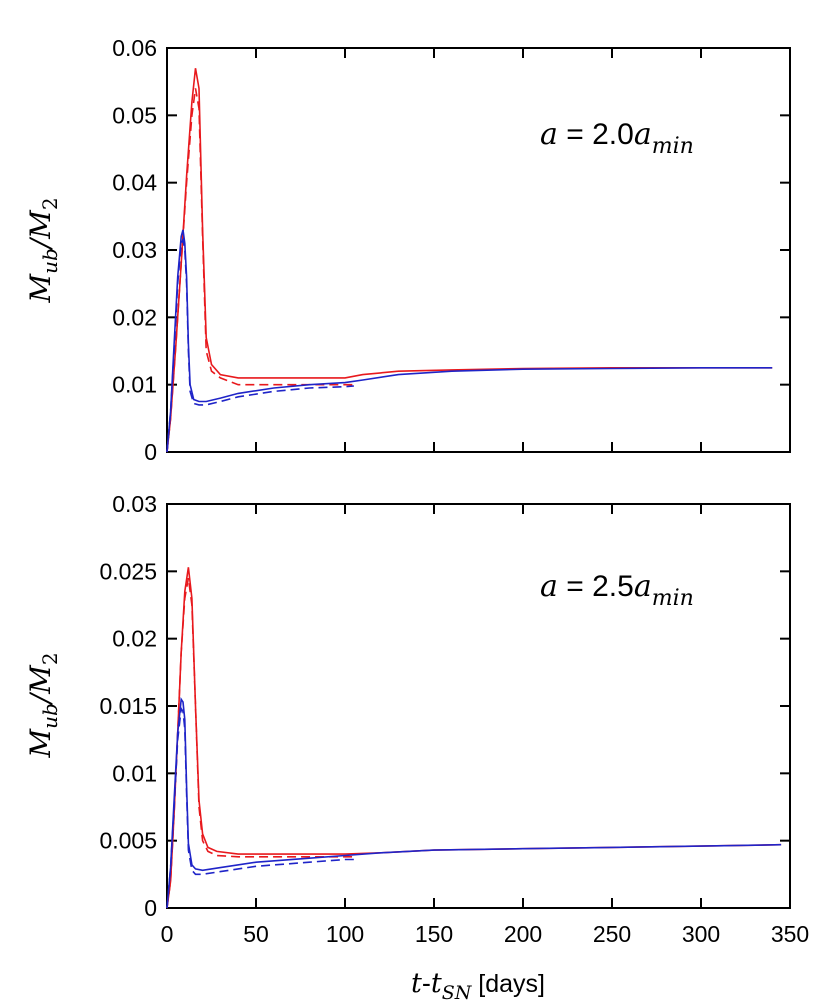  I want to click on ylabel-bottom: Mub/M2, so click(43, 705).